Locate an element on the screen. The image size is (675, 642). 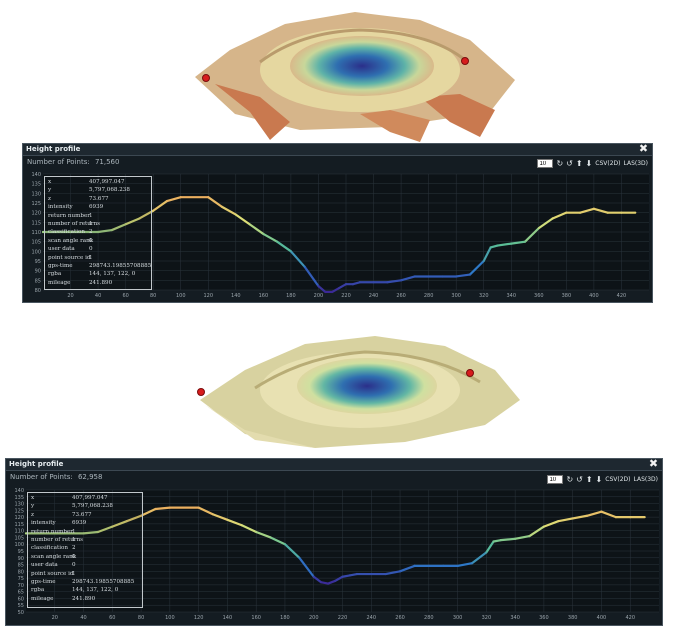
y-tick-label: 110 is located at coordinates (19, 532).